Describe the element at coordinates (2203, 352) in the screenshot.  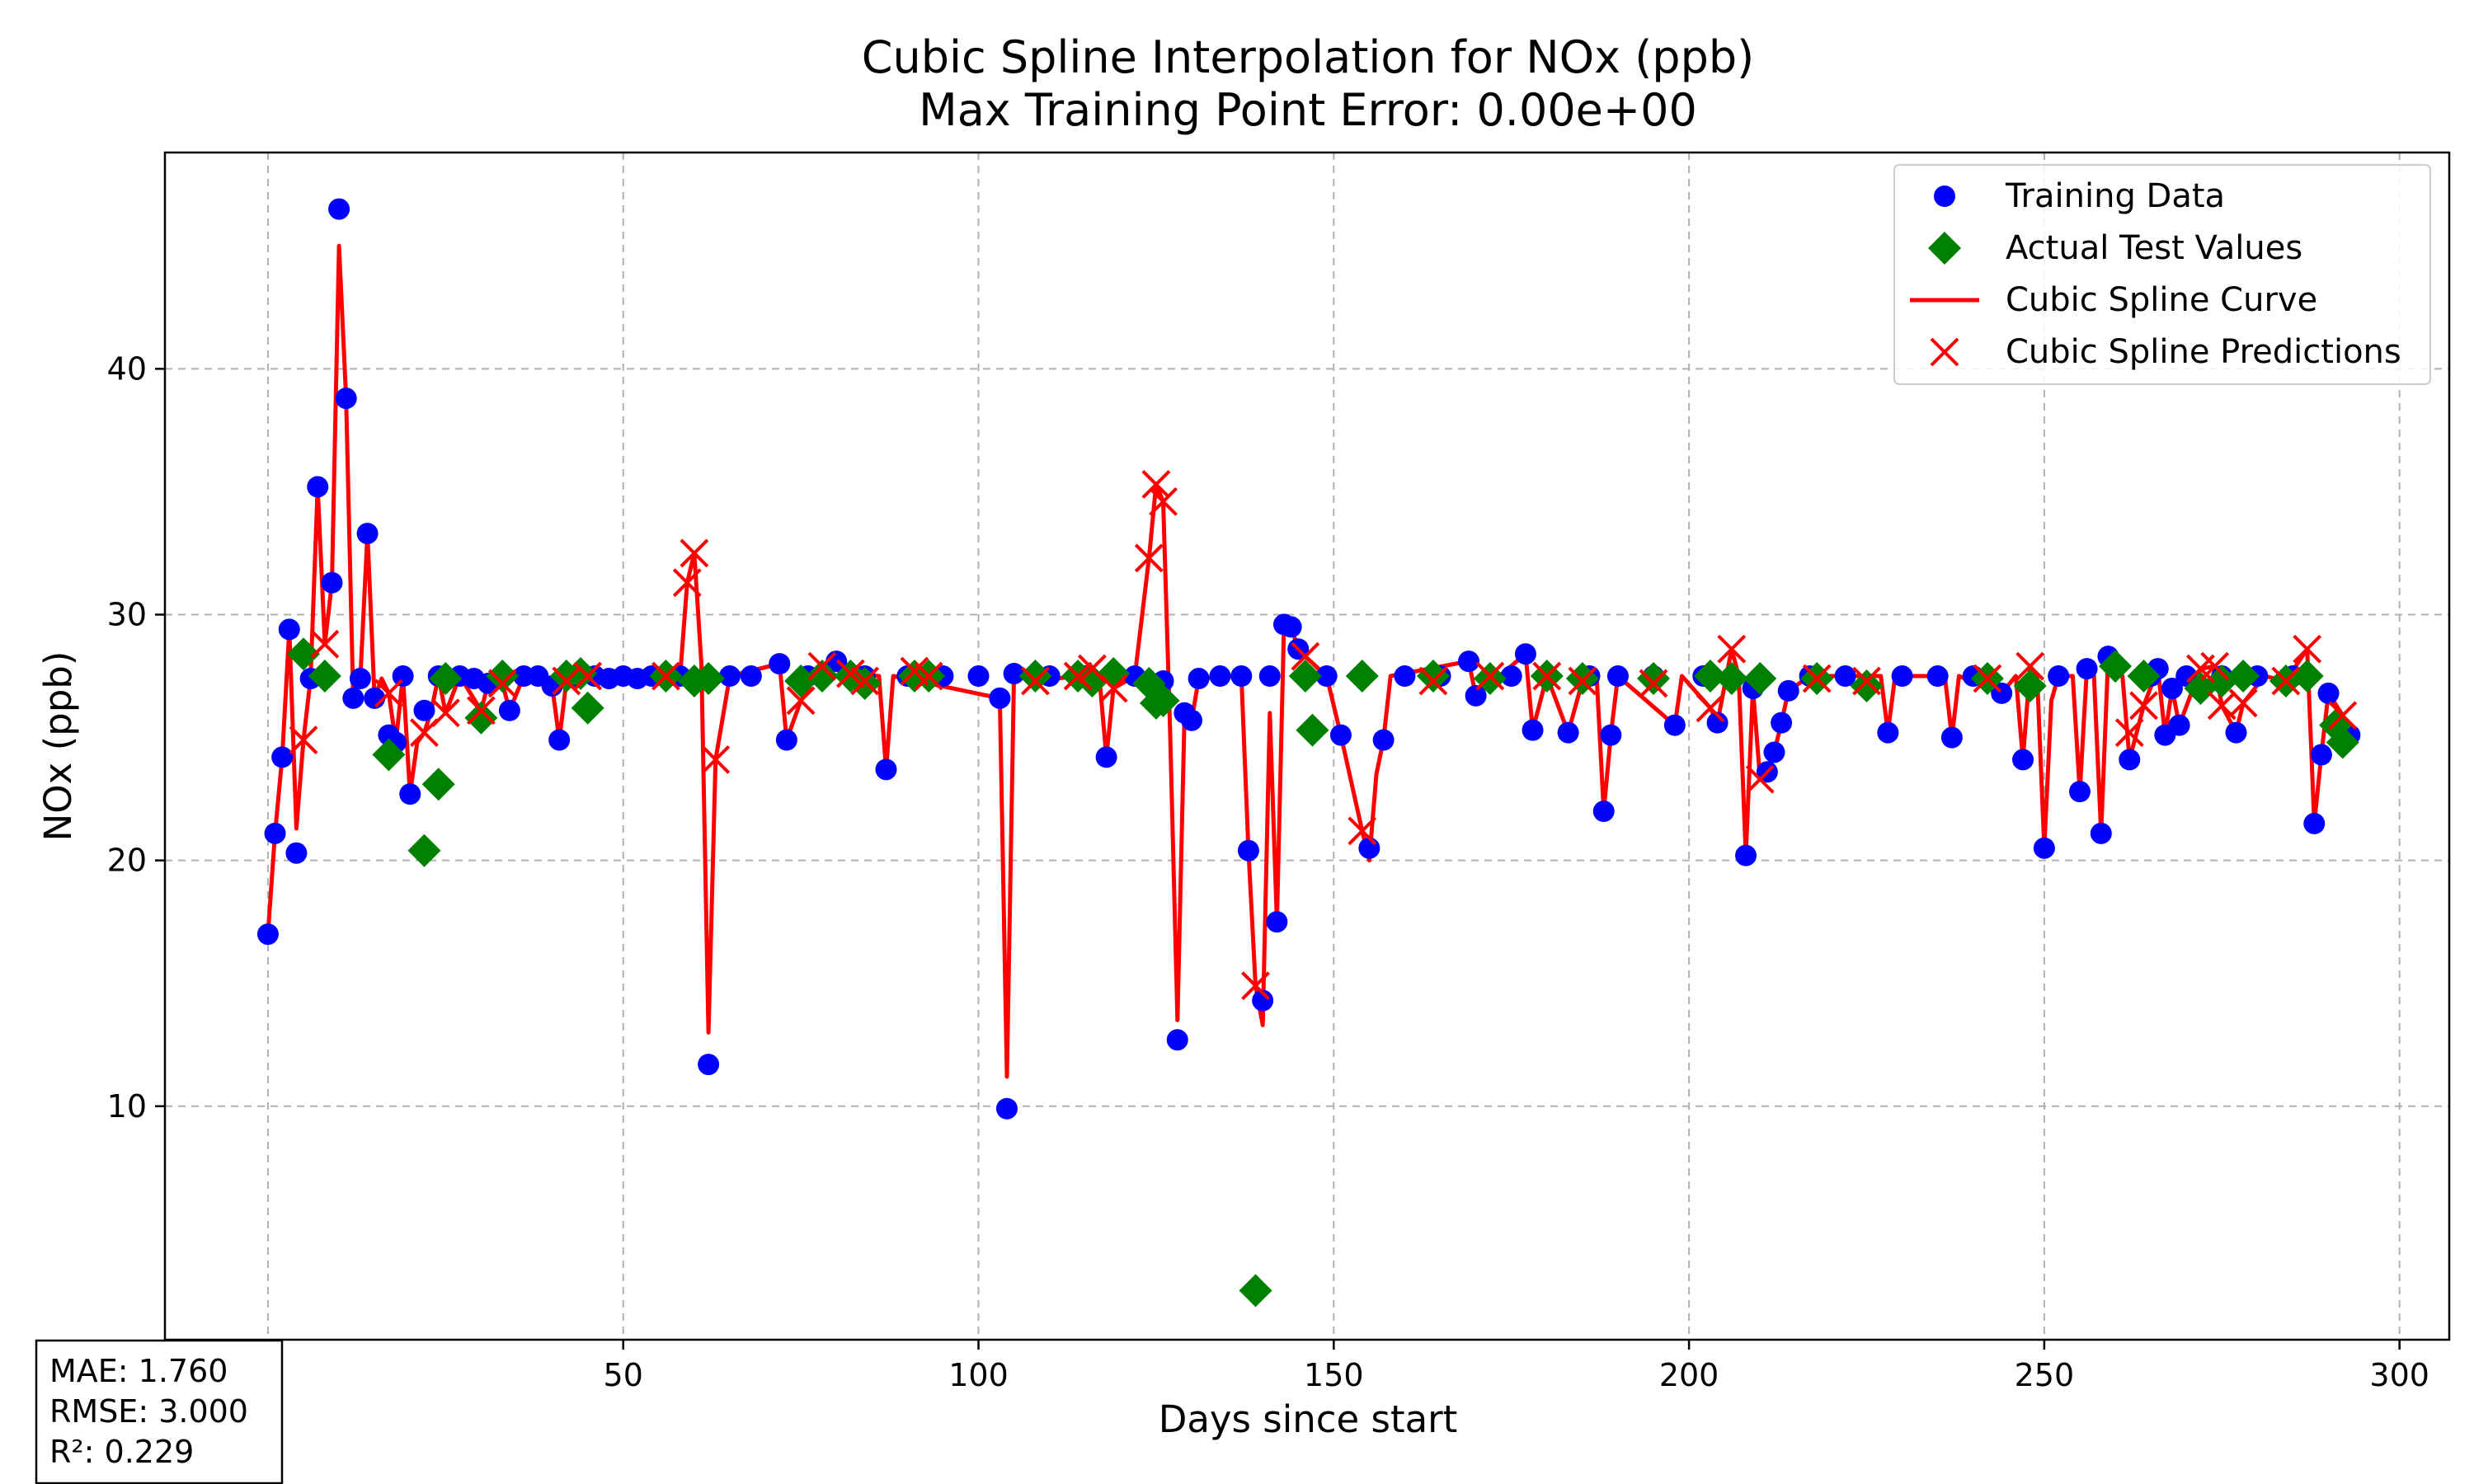
I see `legend-label: Cubic Spline Predictions` at that location.